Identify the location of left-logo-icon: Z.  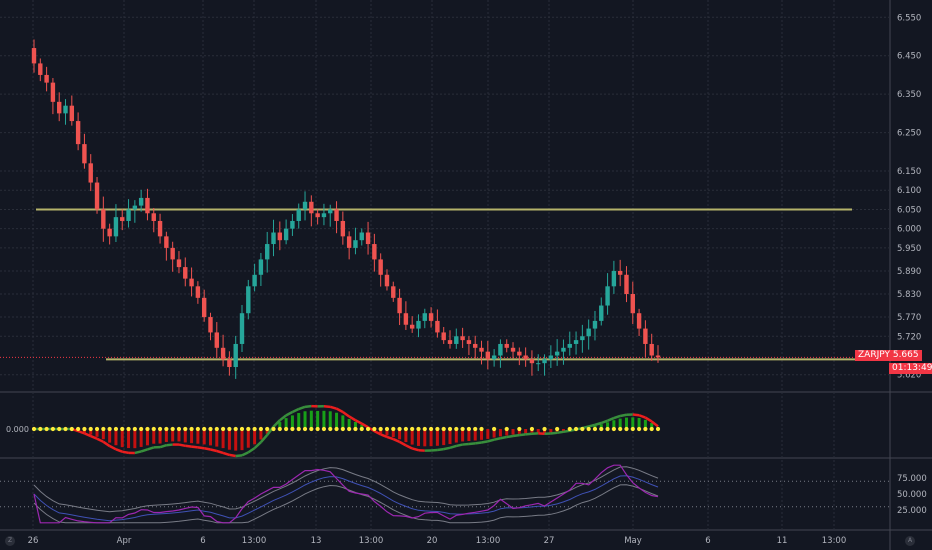
(10, 541).